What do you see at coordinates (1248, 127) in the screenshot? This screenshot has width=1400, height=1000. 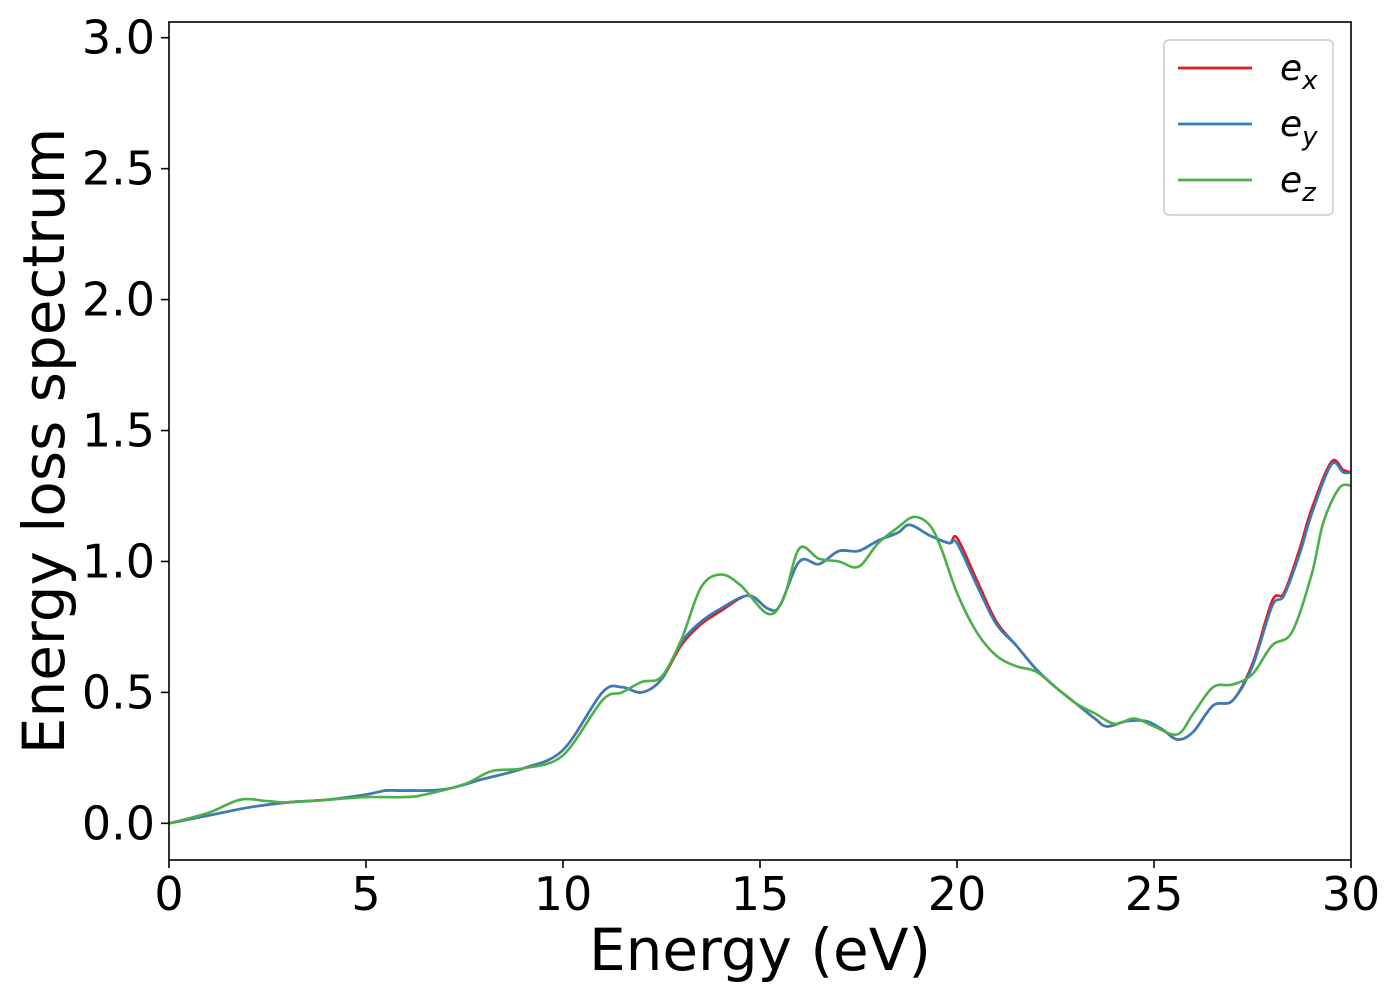 I see `legend-box` at bounding box center [1248, 127].